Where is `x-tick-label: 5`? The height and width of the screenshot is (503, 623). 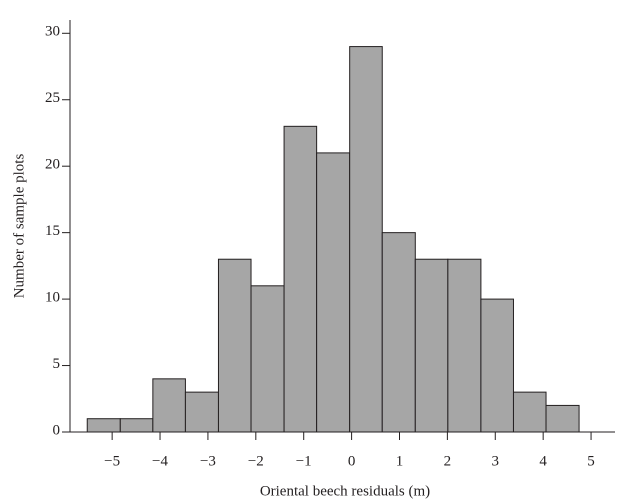
x-tick-label: 5 is located at coordinates (591, 461).